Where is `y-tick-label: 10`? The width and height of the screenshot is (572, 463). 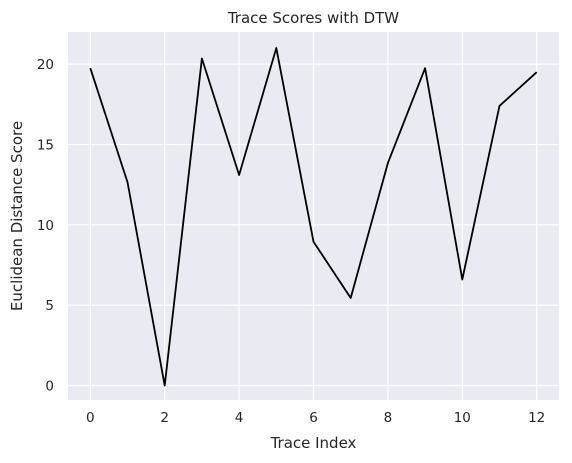 y-tick-label: 10 is located at coordinates (45, 226).